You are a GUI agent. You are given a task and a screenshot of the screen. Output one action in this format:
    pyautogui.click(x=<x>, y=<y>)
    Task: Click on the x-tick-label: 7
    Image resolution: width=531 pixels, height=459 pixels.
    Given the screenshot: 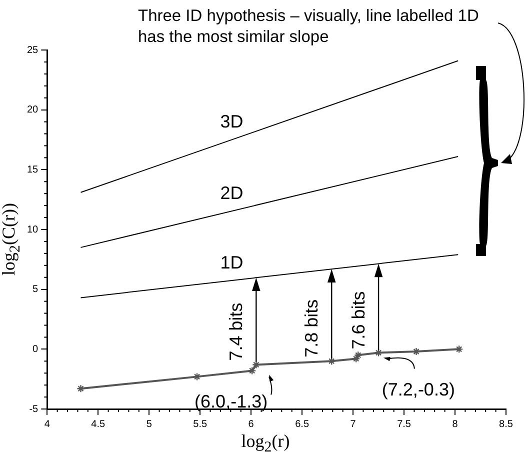 What is the action you would take?
    pyautogui.click(x=353, y=424)
    